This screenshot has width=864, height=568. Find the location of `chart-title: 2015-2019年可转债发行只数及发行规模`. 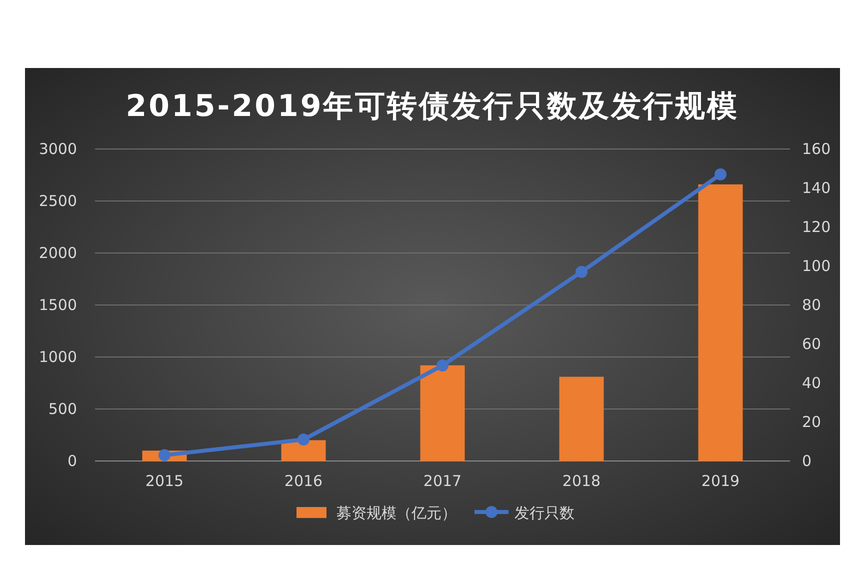

chart-title: 2015-2019年可转债发行只数及发行规模 is located at coordinates (433, 106).